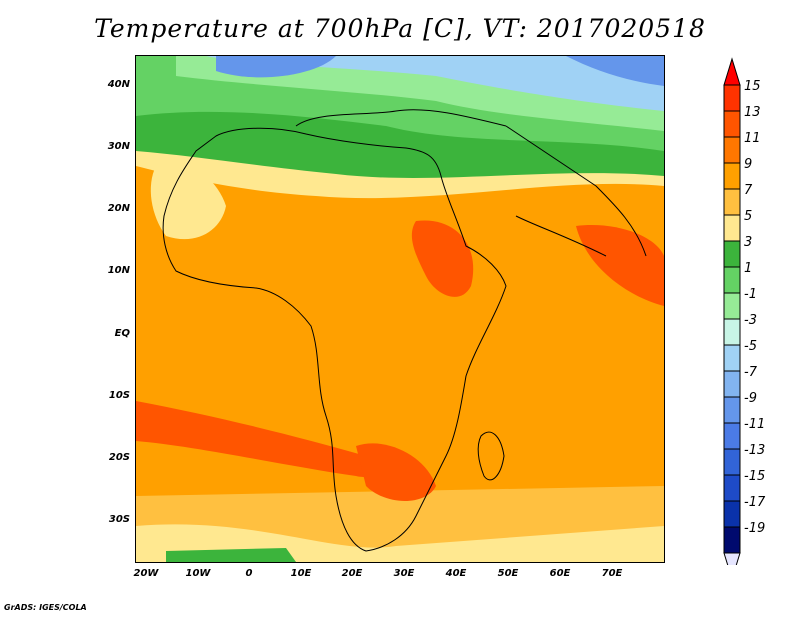 The image size is (800, 618). I want to click on colorbar-label: -13, so click(754, 450).